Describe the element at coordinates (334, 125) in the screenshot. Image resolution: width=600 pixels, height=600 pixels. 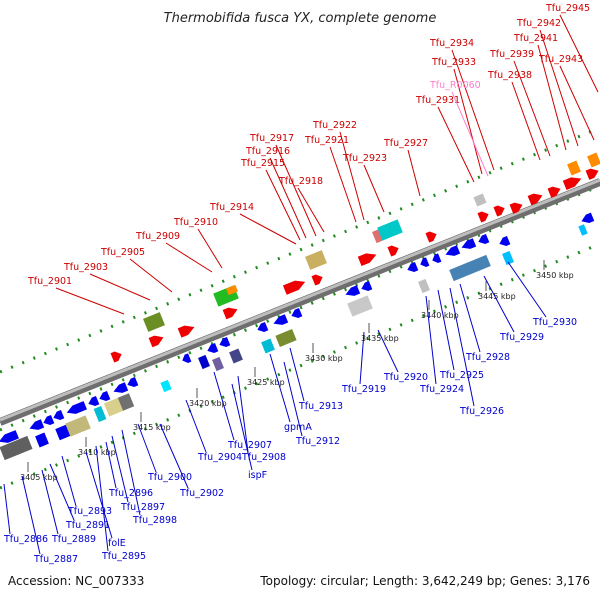
I see `gene-label-tfu-2922: Tfu_2922` at that location.